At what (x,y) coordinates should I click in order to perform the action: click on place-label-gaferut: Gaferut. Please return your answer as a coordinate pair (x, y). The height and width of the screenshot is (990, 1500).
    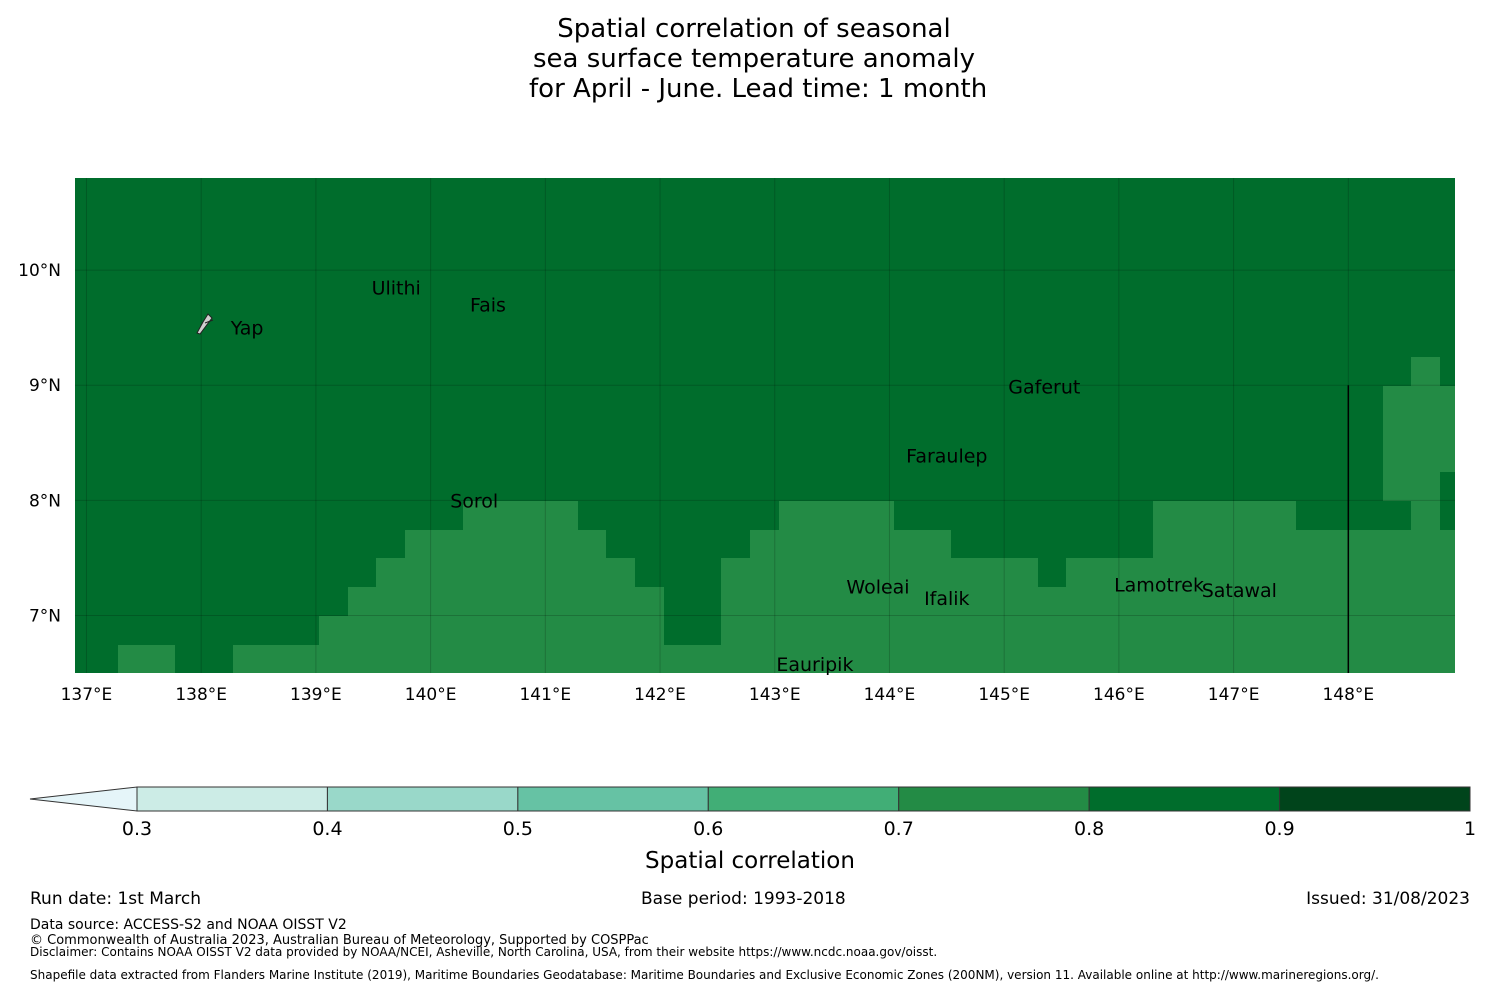
    Looking at the image, I should click on (1044, 387).